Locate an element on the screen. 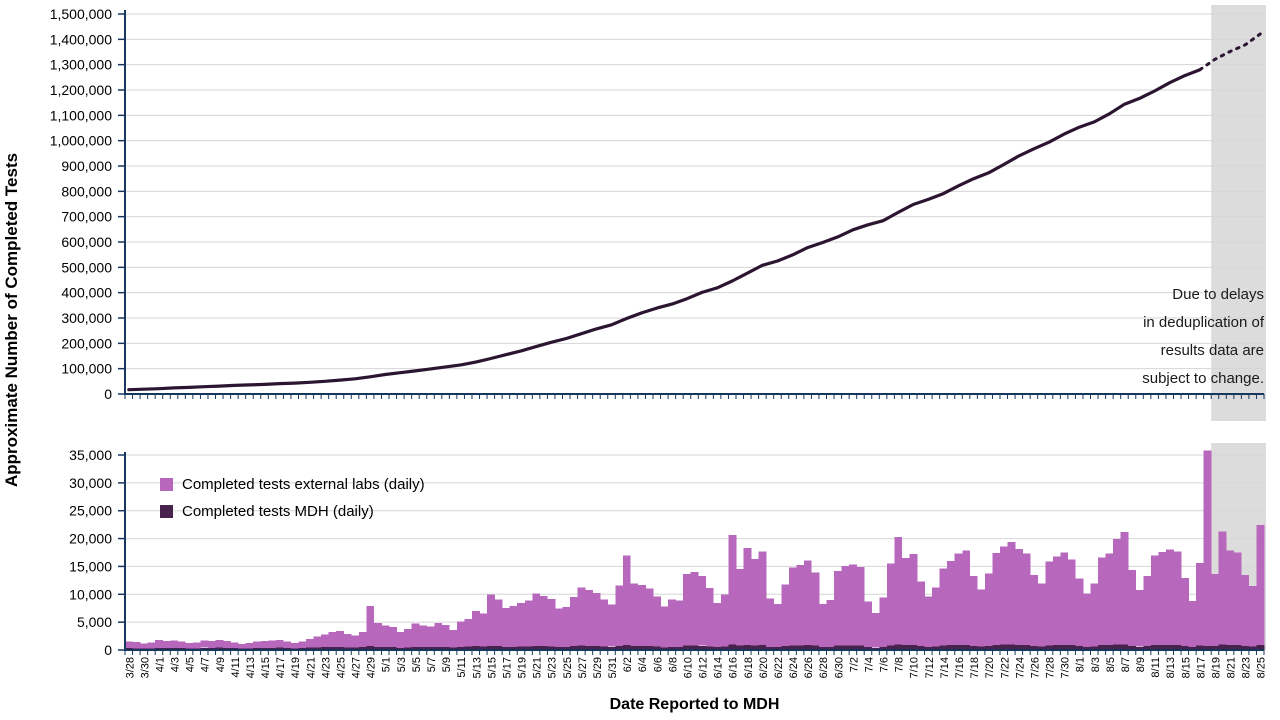  svg-text: 6/30 is located at coordinates (839, 667).